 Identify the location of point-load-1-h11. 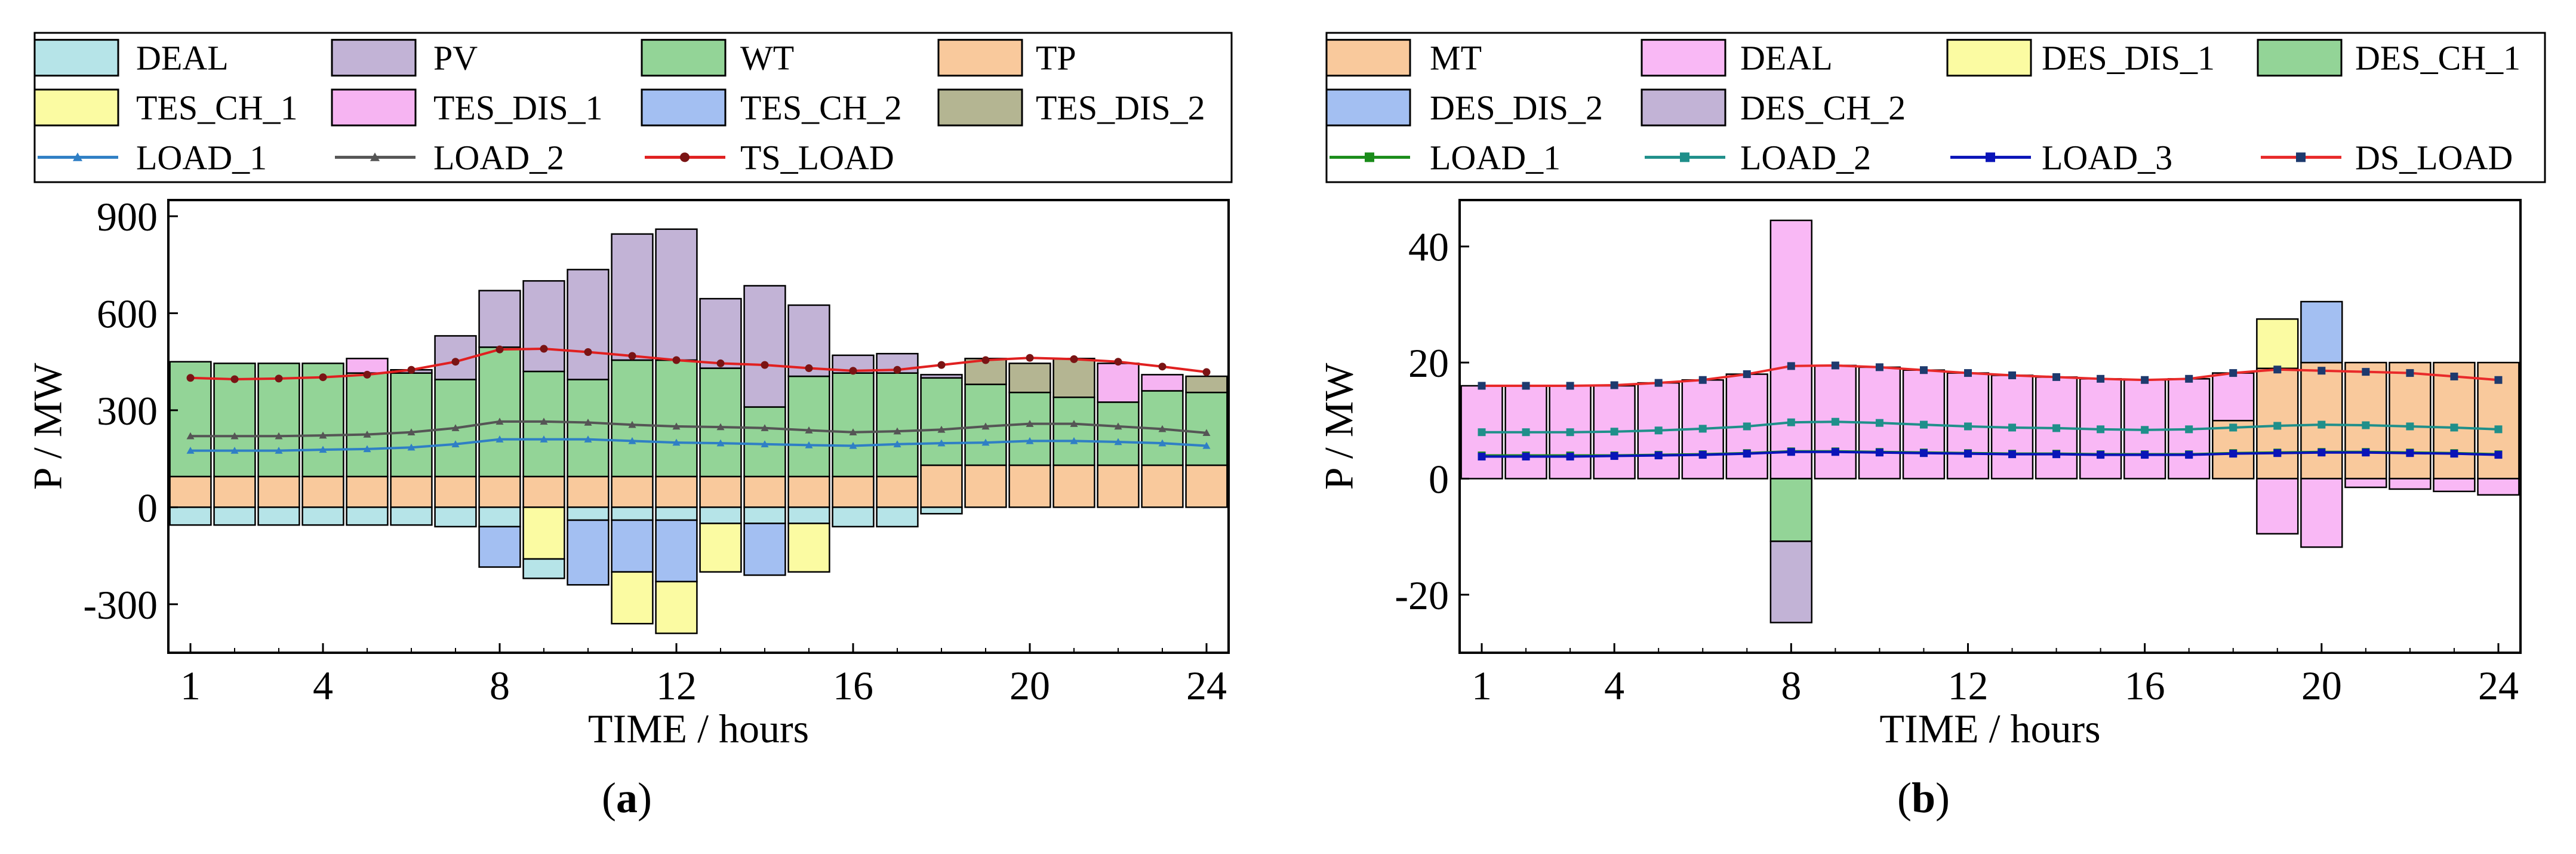
(632, 441).